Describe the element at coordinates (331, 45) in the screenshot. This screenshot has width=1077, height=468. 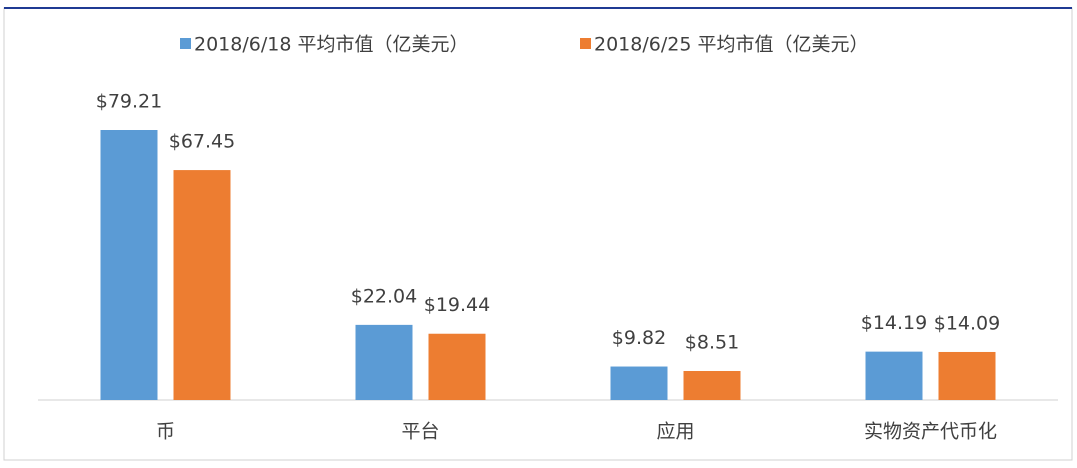
I see `legend-label: 2018/6/18 平均市值（亿美元）` at that location.